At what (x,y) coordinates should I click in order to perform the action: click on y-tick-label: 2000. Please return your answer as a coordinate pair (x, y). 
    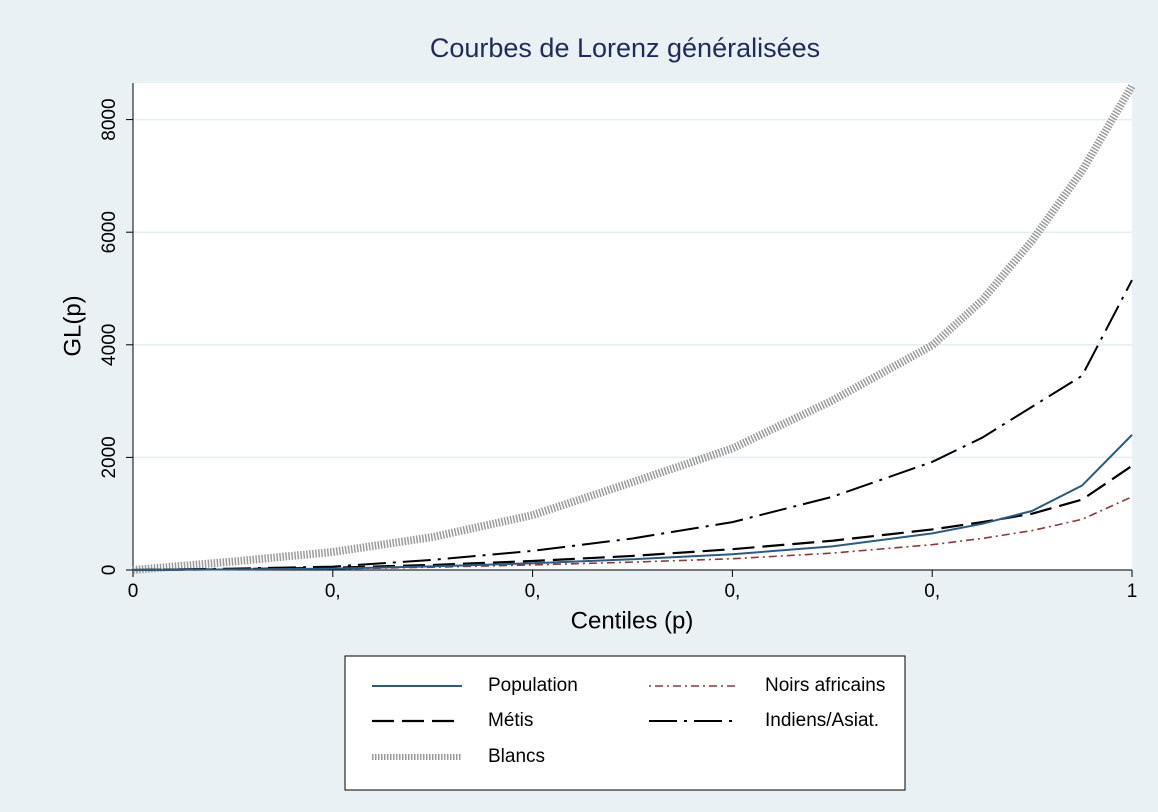
    Looking at the image, I should click on (109, 457).